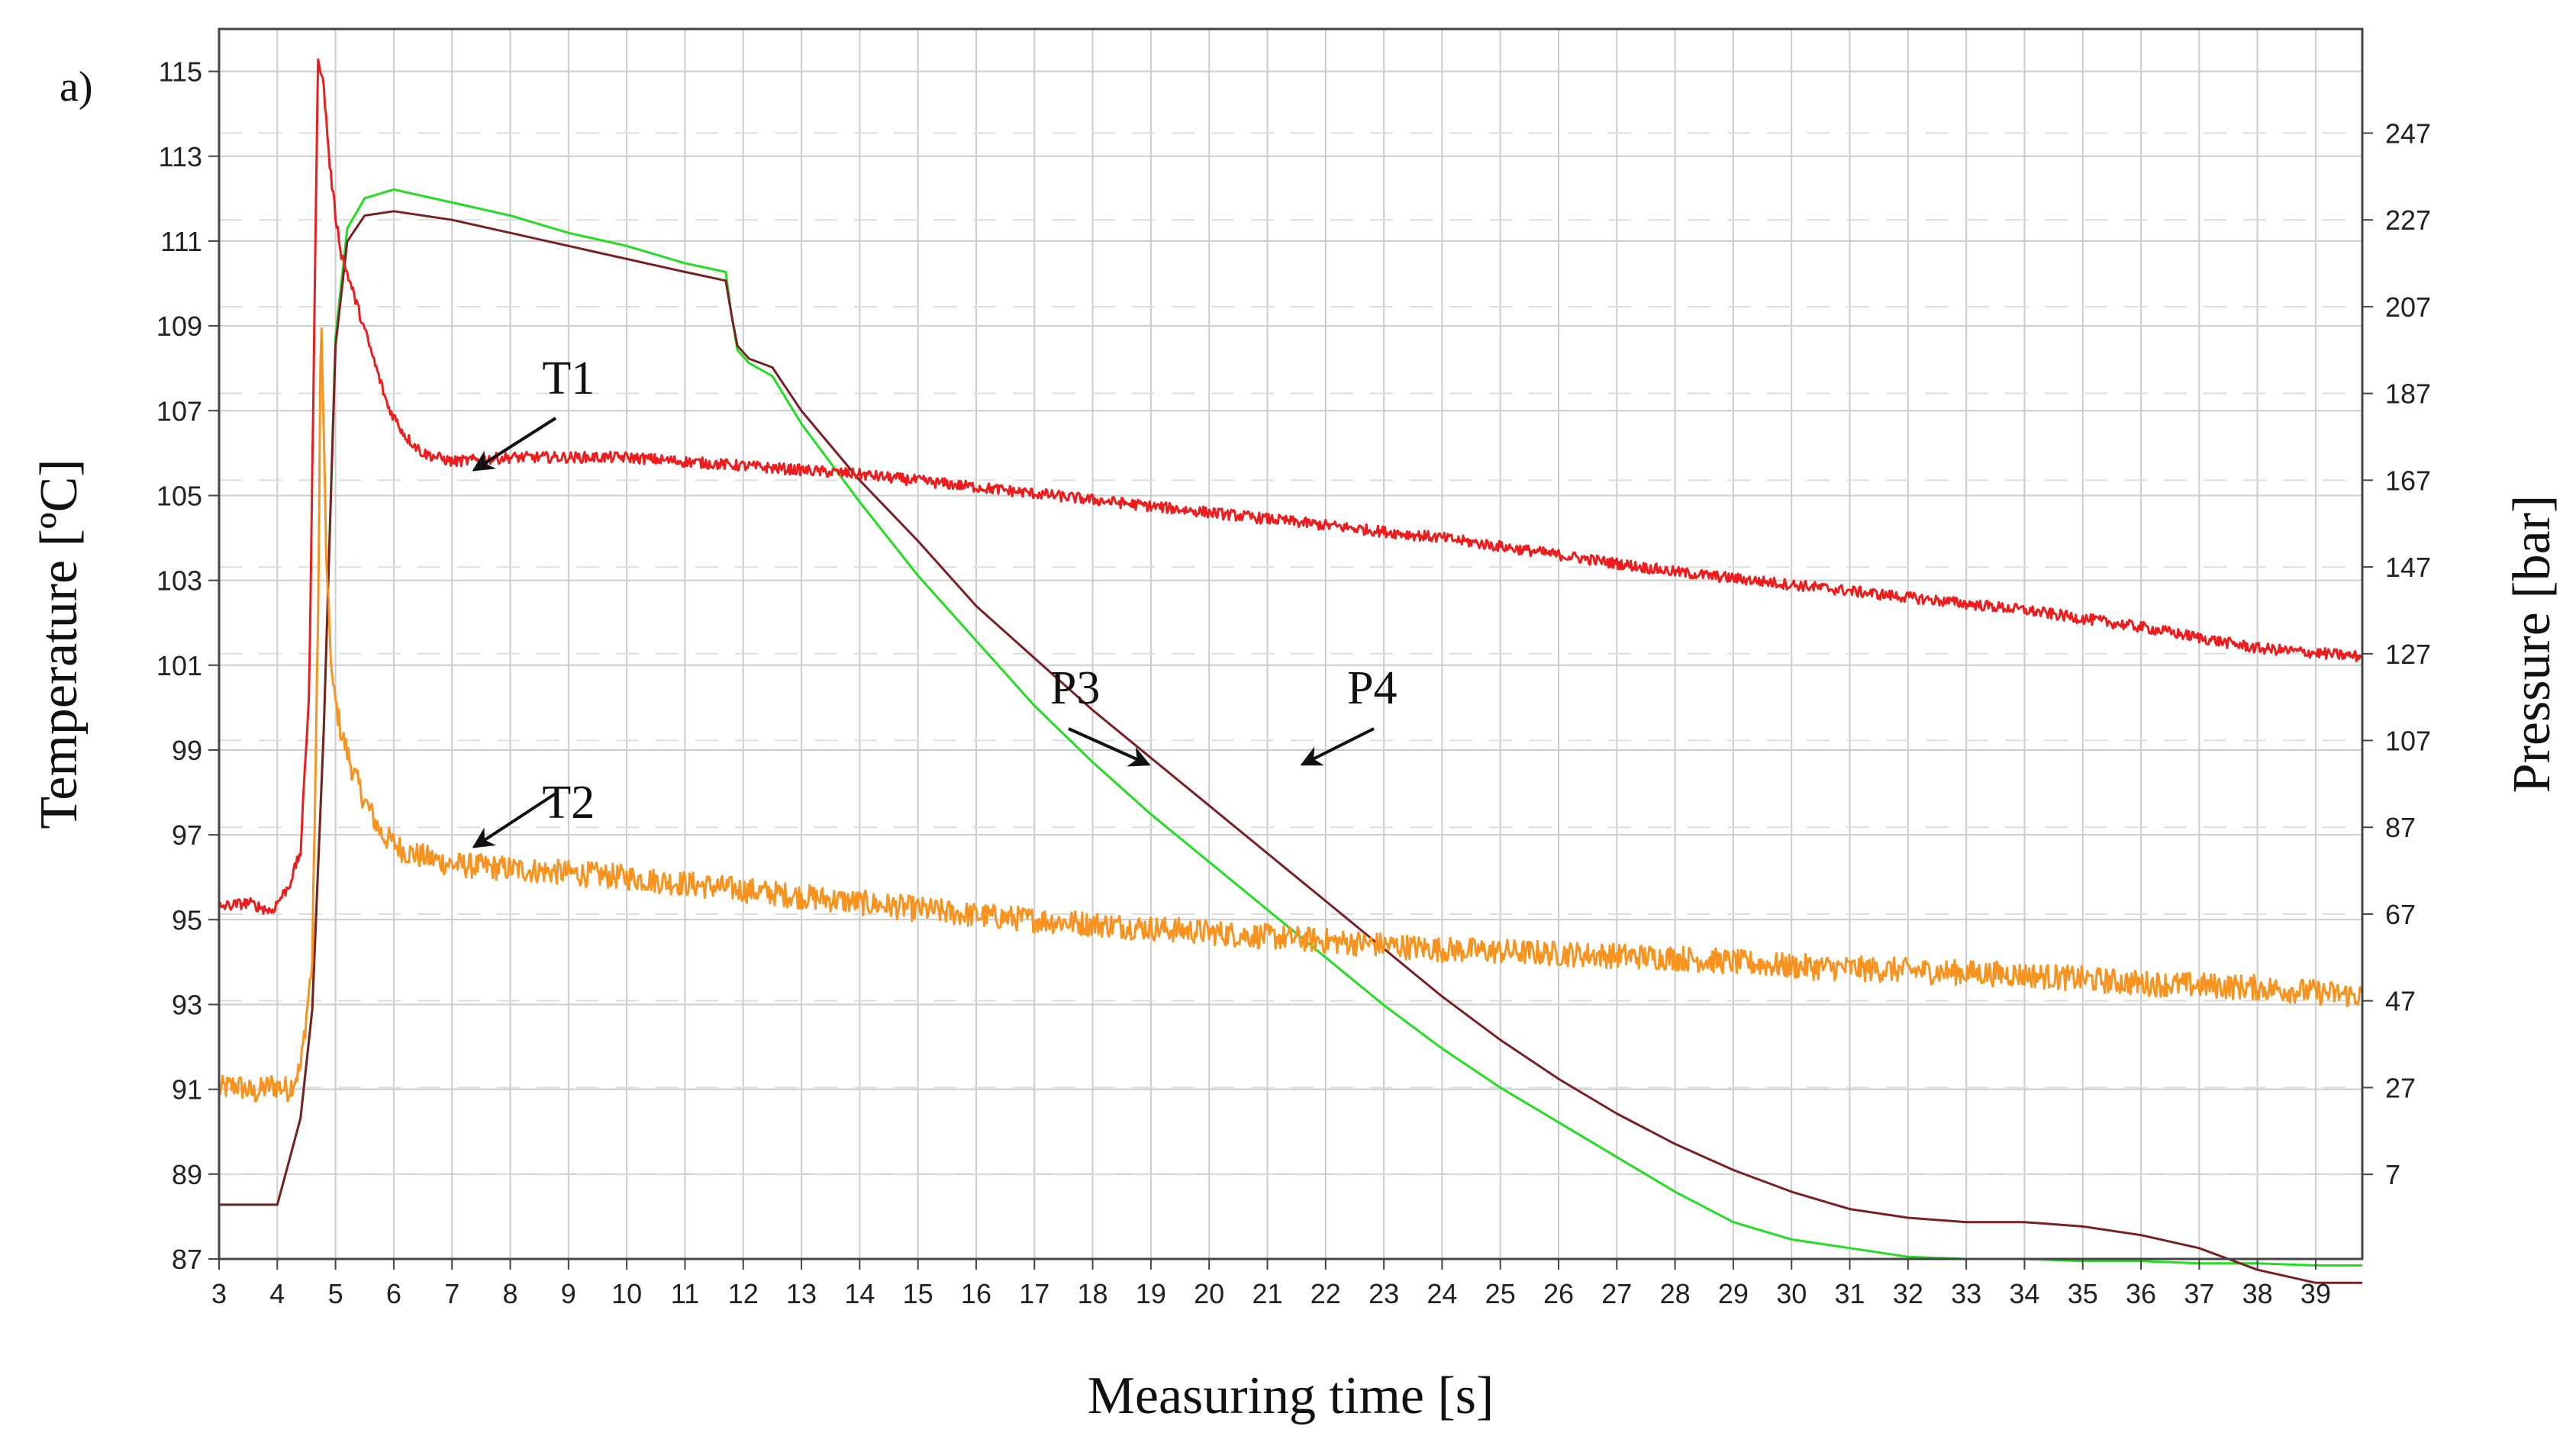 Image resolution: width=2576 pixels, height=1452 pixels. What do you see at coordinates (451, 1293) in the screenshot?
I see `x-tick-label: 7` at bounding box center [451, 1293].